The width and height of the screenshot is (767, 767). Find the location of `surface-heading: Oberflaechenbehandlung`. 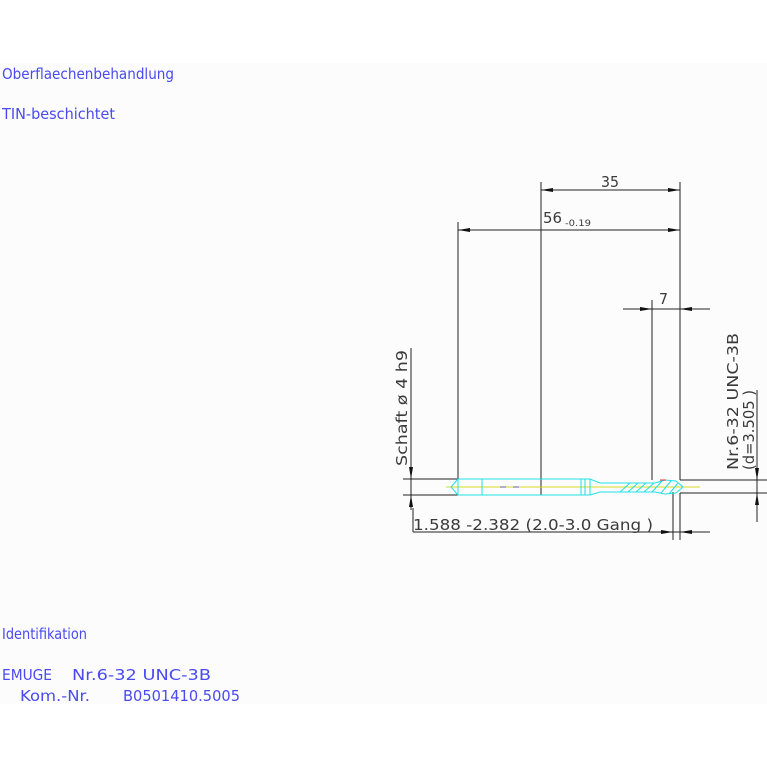

surface-heading: Oberflaechenbehandlung is located at coordinates (88, 74).